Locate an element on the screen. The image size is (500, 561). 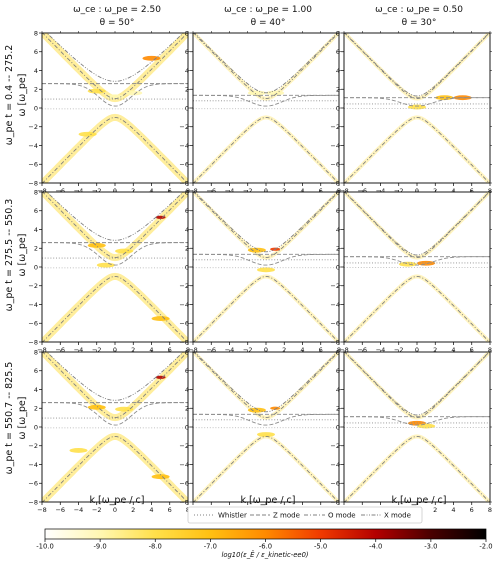
panel-r2-c2: −8 −6 −4 −2 0 2 4 6 8 −8 −6 −4 −2 0 2 4 6 8 is located at coordinates (260, 271).